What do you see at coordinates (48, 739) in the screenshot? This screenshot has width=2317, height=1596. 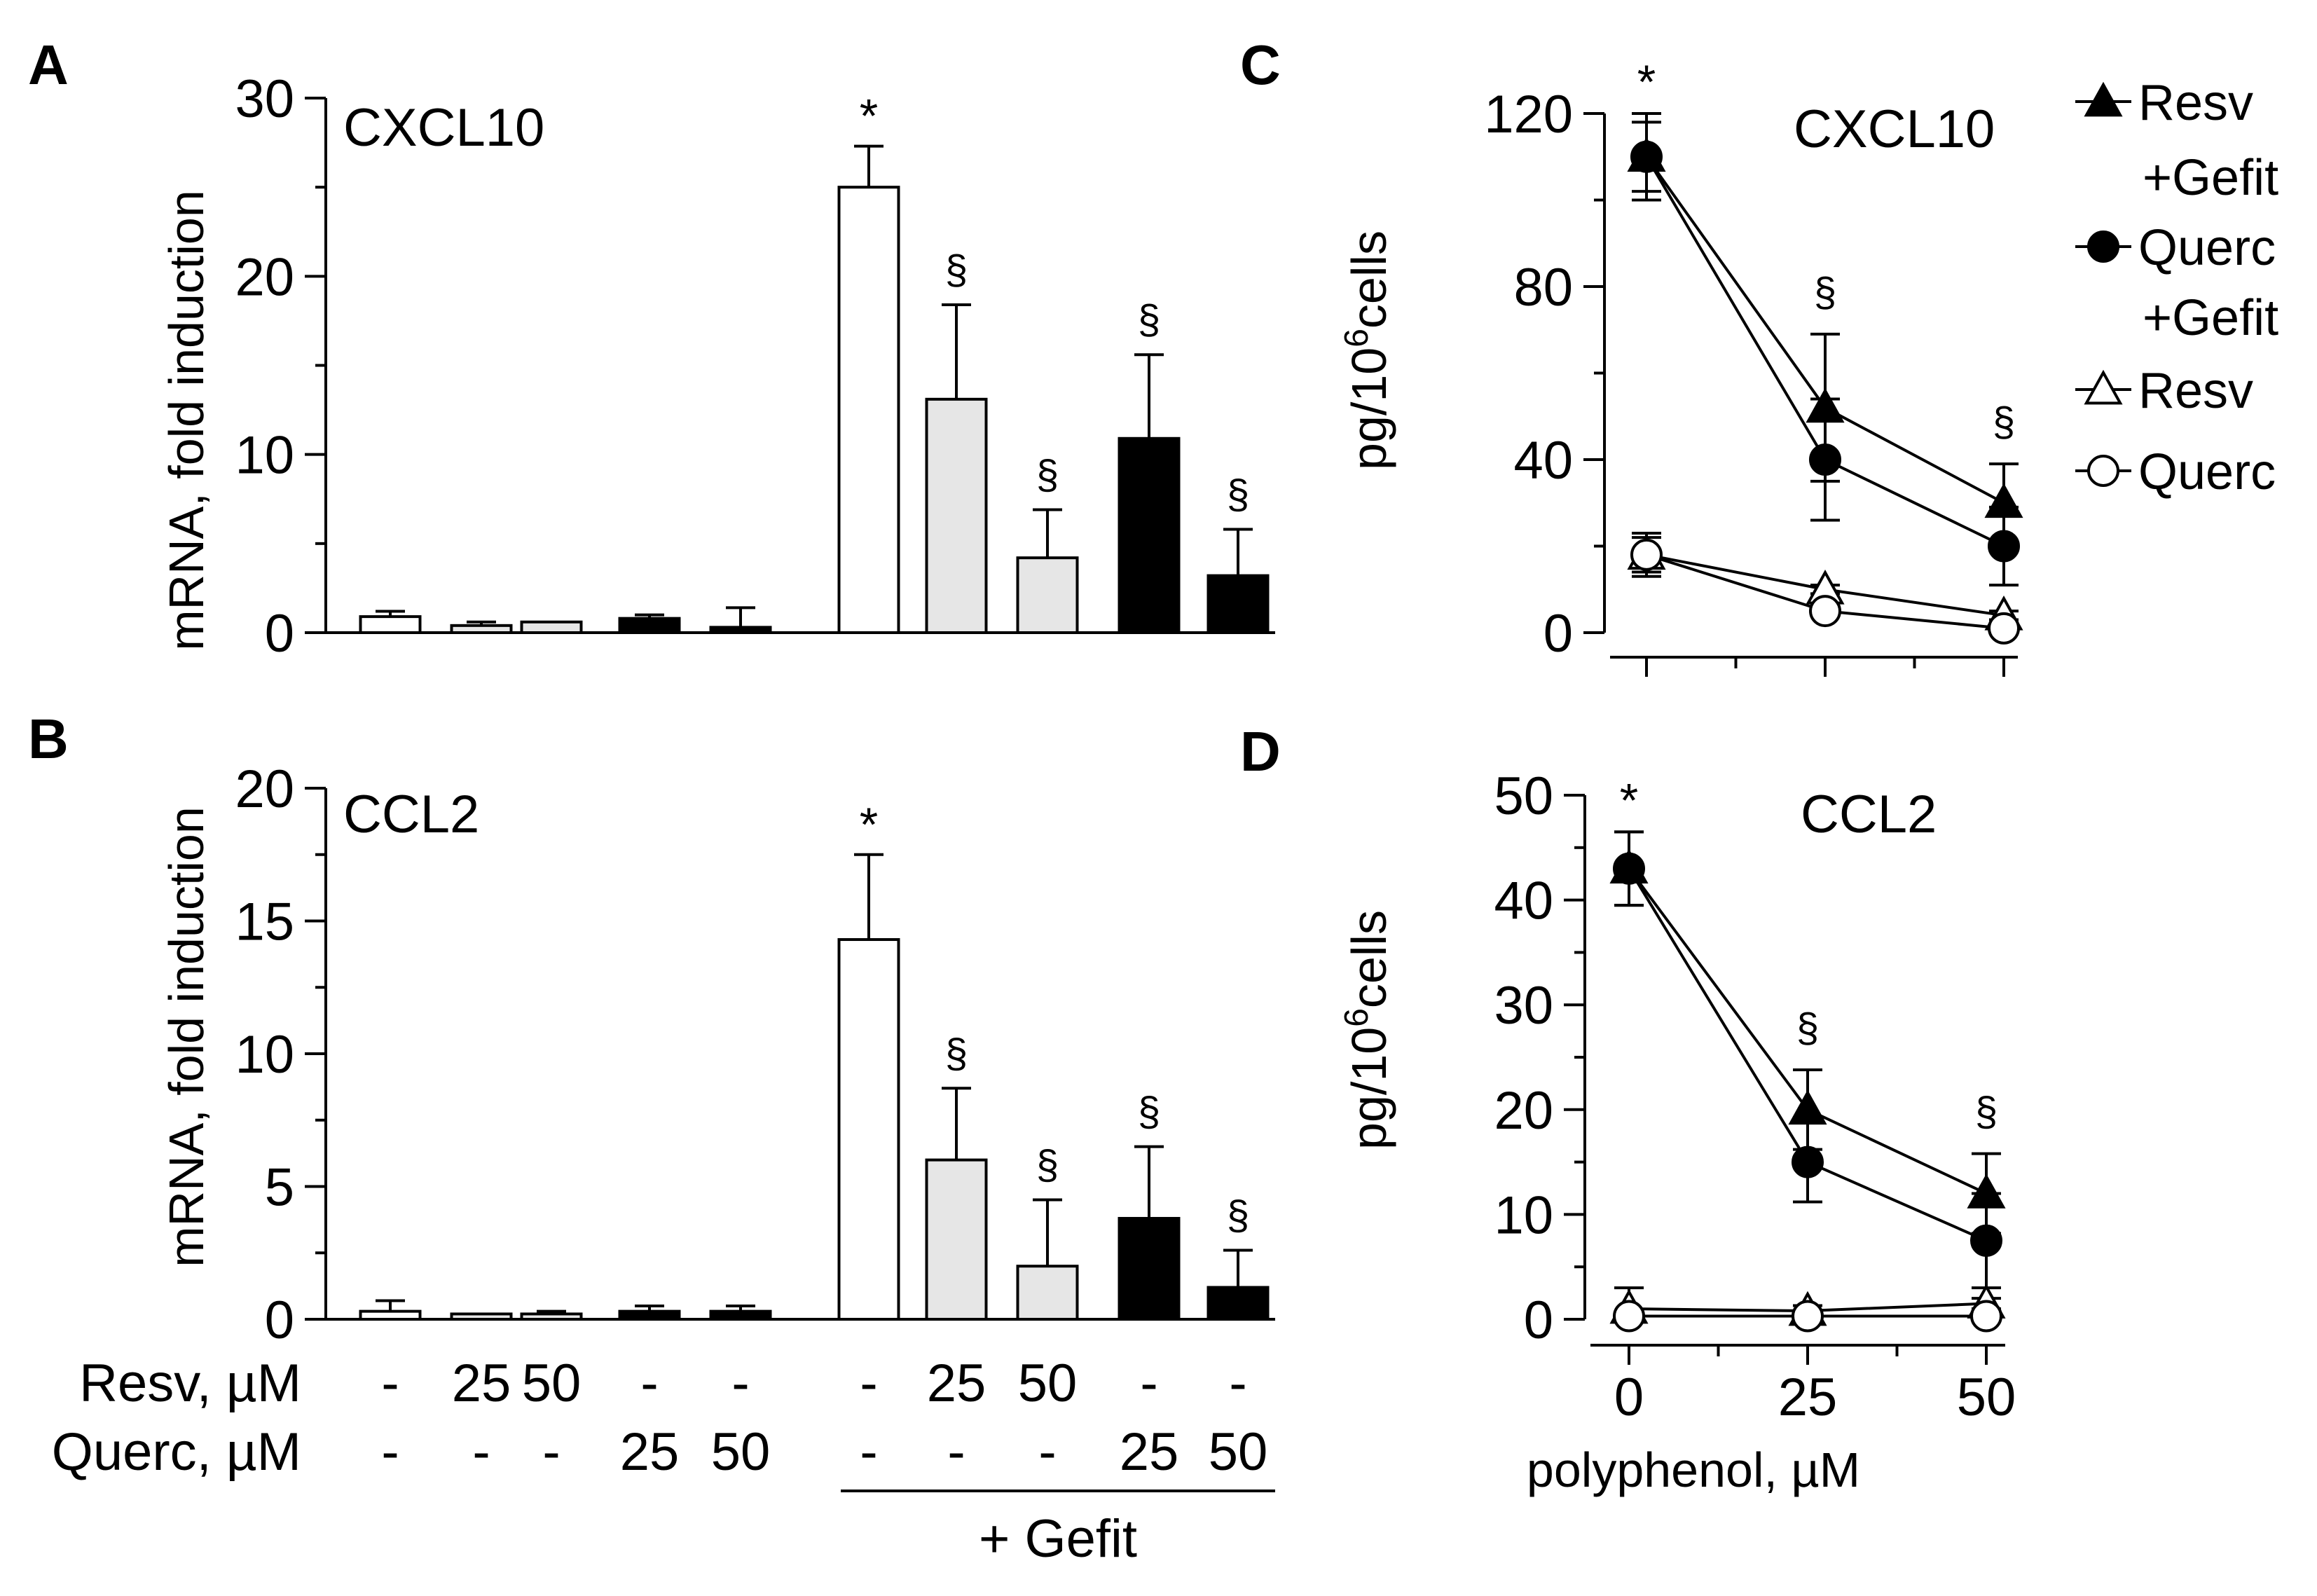 I see `panel-letter-b: B` at bounding box center [48, 739].